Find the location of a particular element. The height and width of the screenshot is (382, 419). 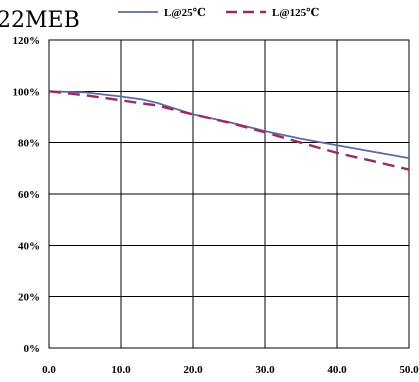

y-tick-label: 20% is located at coordinates (29, 298).